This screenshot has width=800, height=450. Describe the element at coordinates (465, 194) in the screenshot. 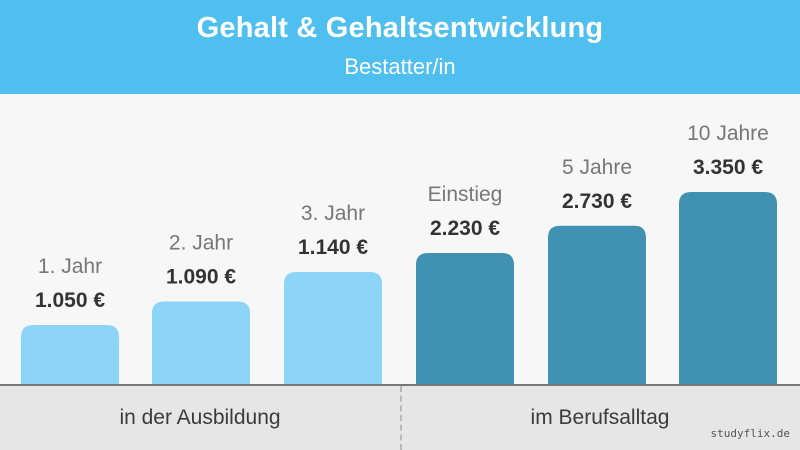

I see `category-label-4: Einstieg` at that location.